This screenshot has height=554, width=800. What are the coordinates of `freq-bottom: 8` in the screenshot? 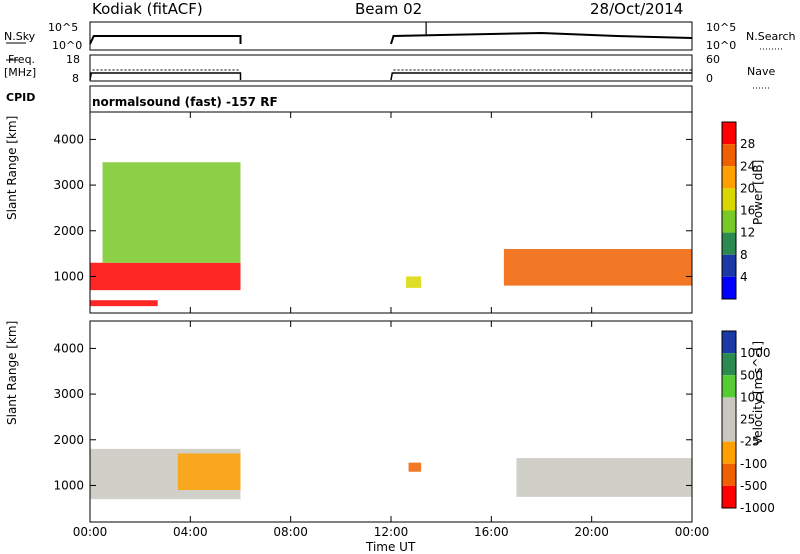 It's located at (75, 78).